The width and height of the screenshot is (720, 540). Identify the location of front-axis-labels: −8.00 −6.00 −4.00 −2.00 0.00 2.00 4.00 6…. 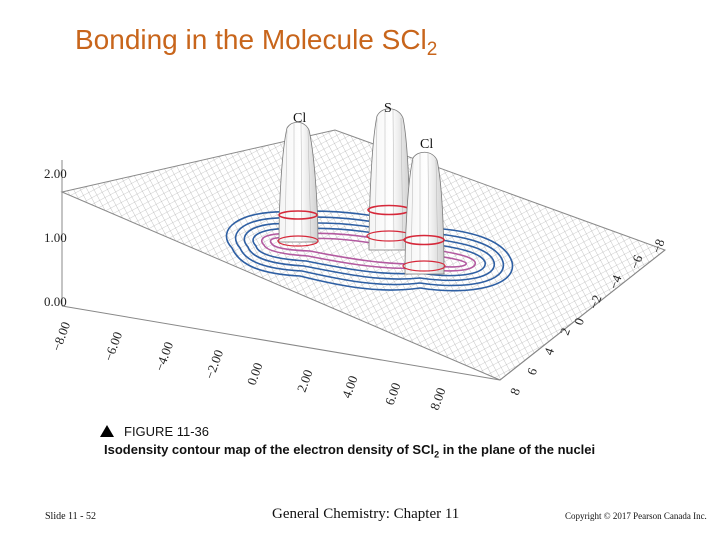
(249, 366).